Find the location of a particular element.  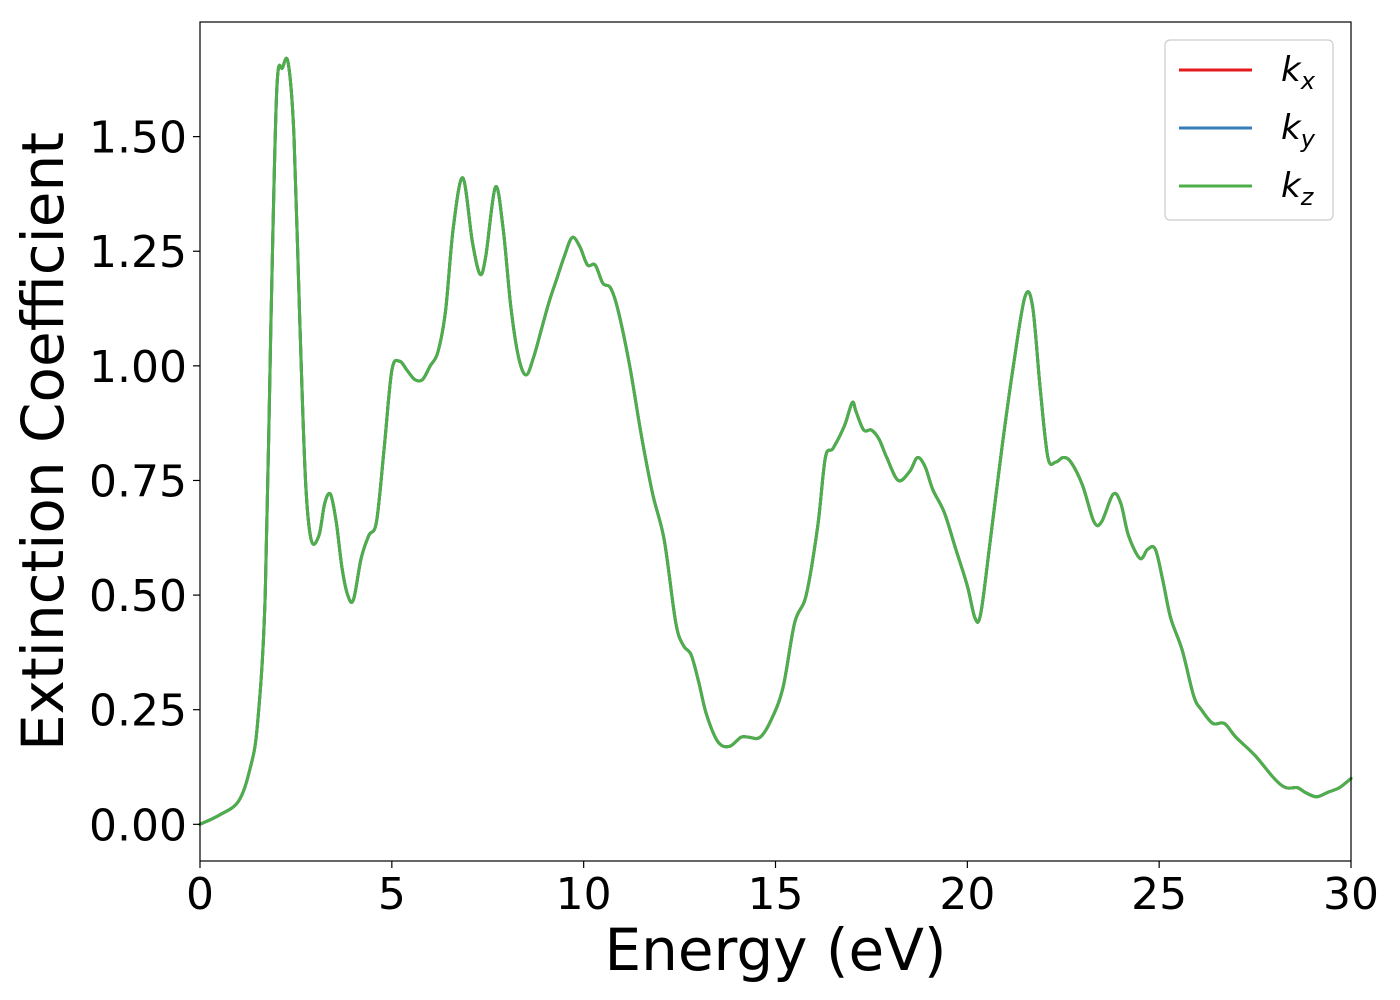

x-tick-label: 25 is located at coordinates (1159, 894).